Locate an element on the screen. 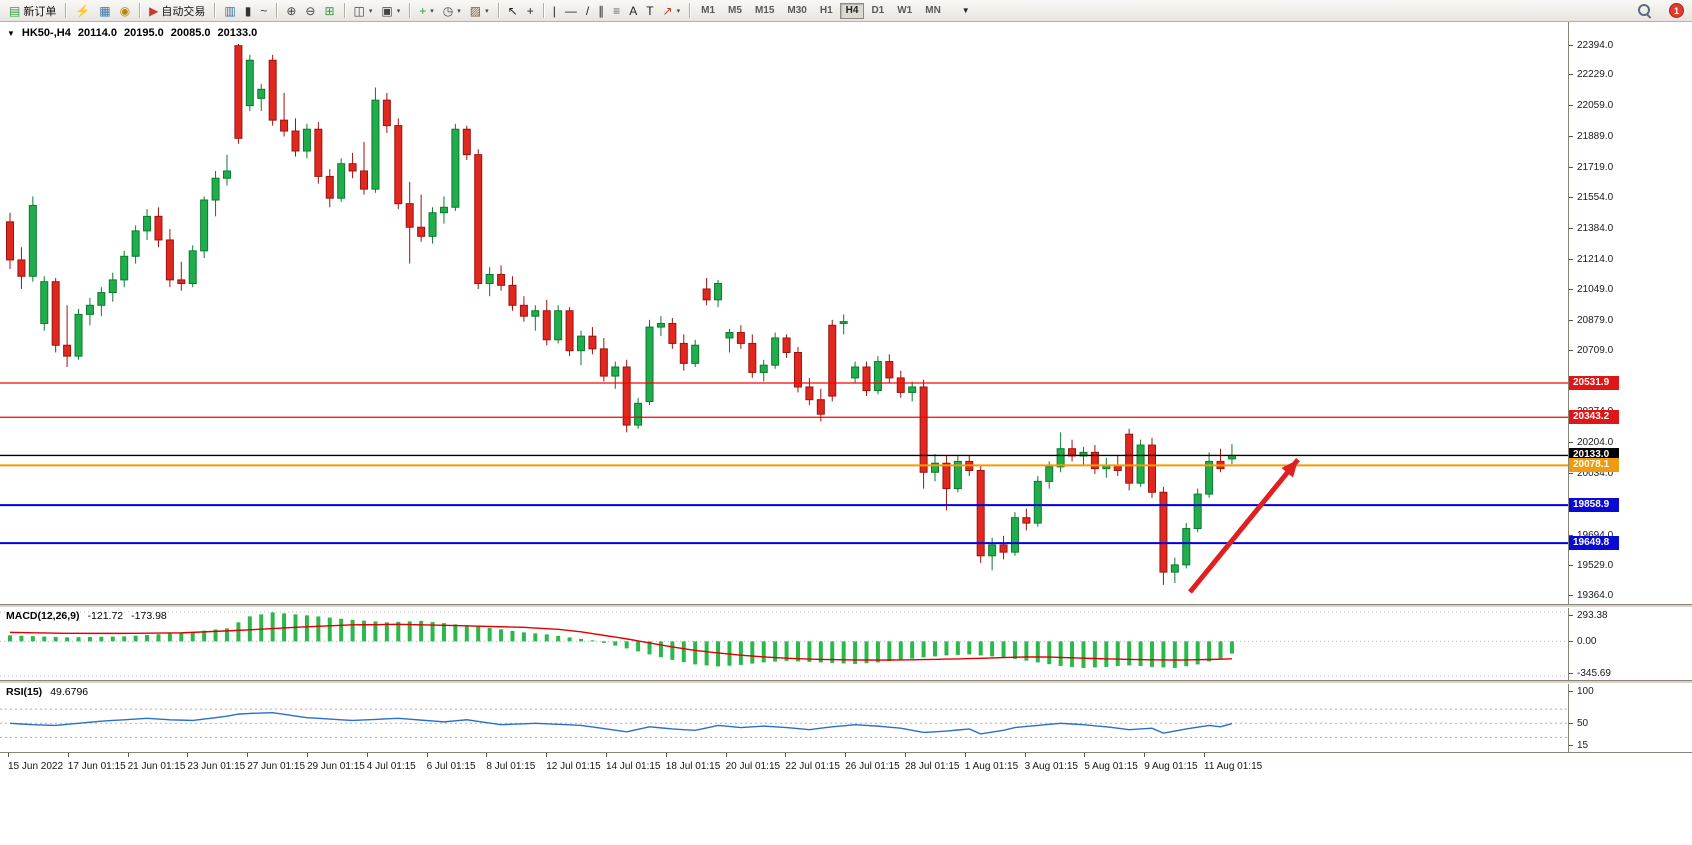  notification-badge: 1 is located at coordinates (1676, 10).